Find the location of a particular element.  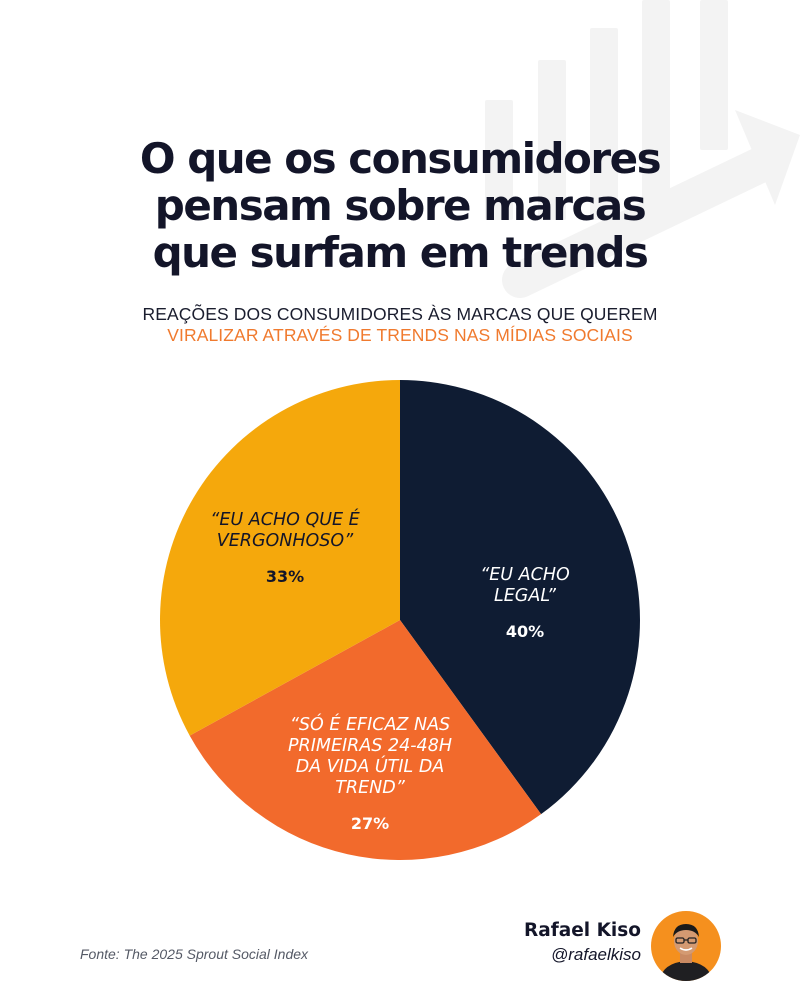

title-line: O que os consumidores is located at coordinates (400, 158).